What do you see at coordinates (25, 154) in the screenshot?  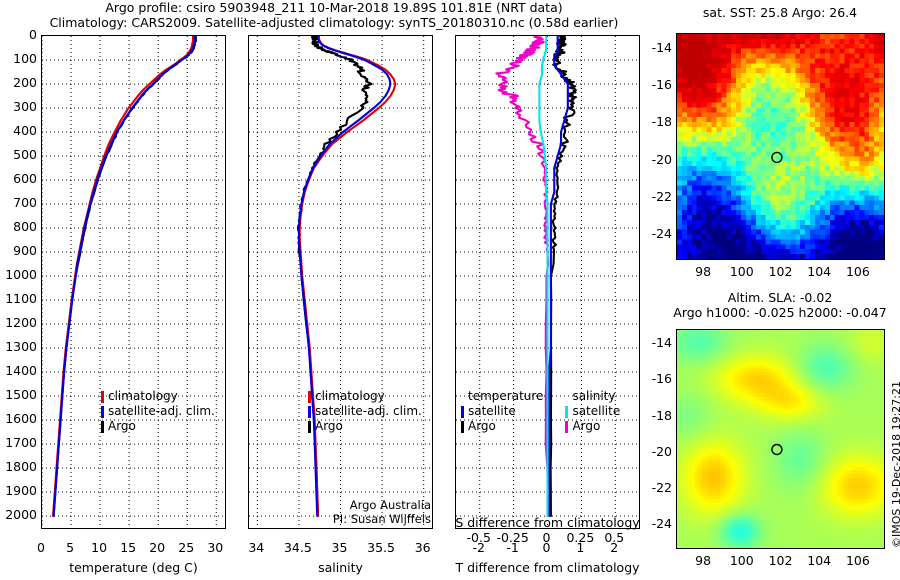 I see `depth-tick-label: 500` at bounding box center [25, 154].